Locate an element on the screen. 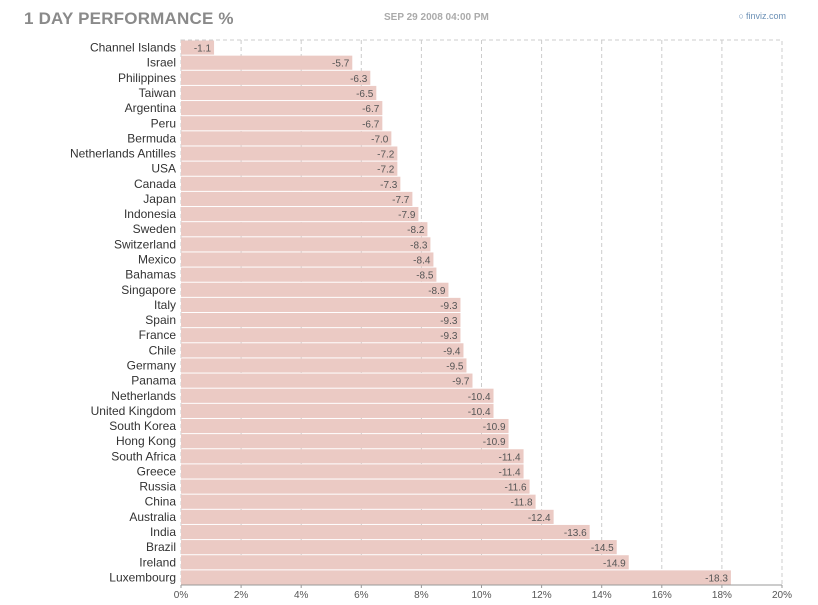  category-label: Sweden is located at coordinates (154, 229).